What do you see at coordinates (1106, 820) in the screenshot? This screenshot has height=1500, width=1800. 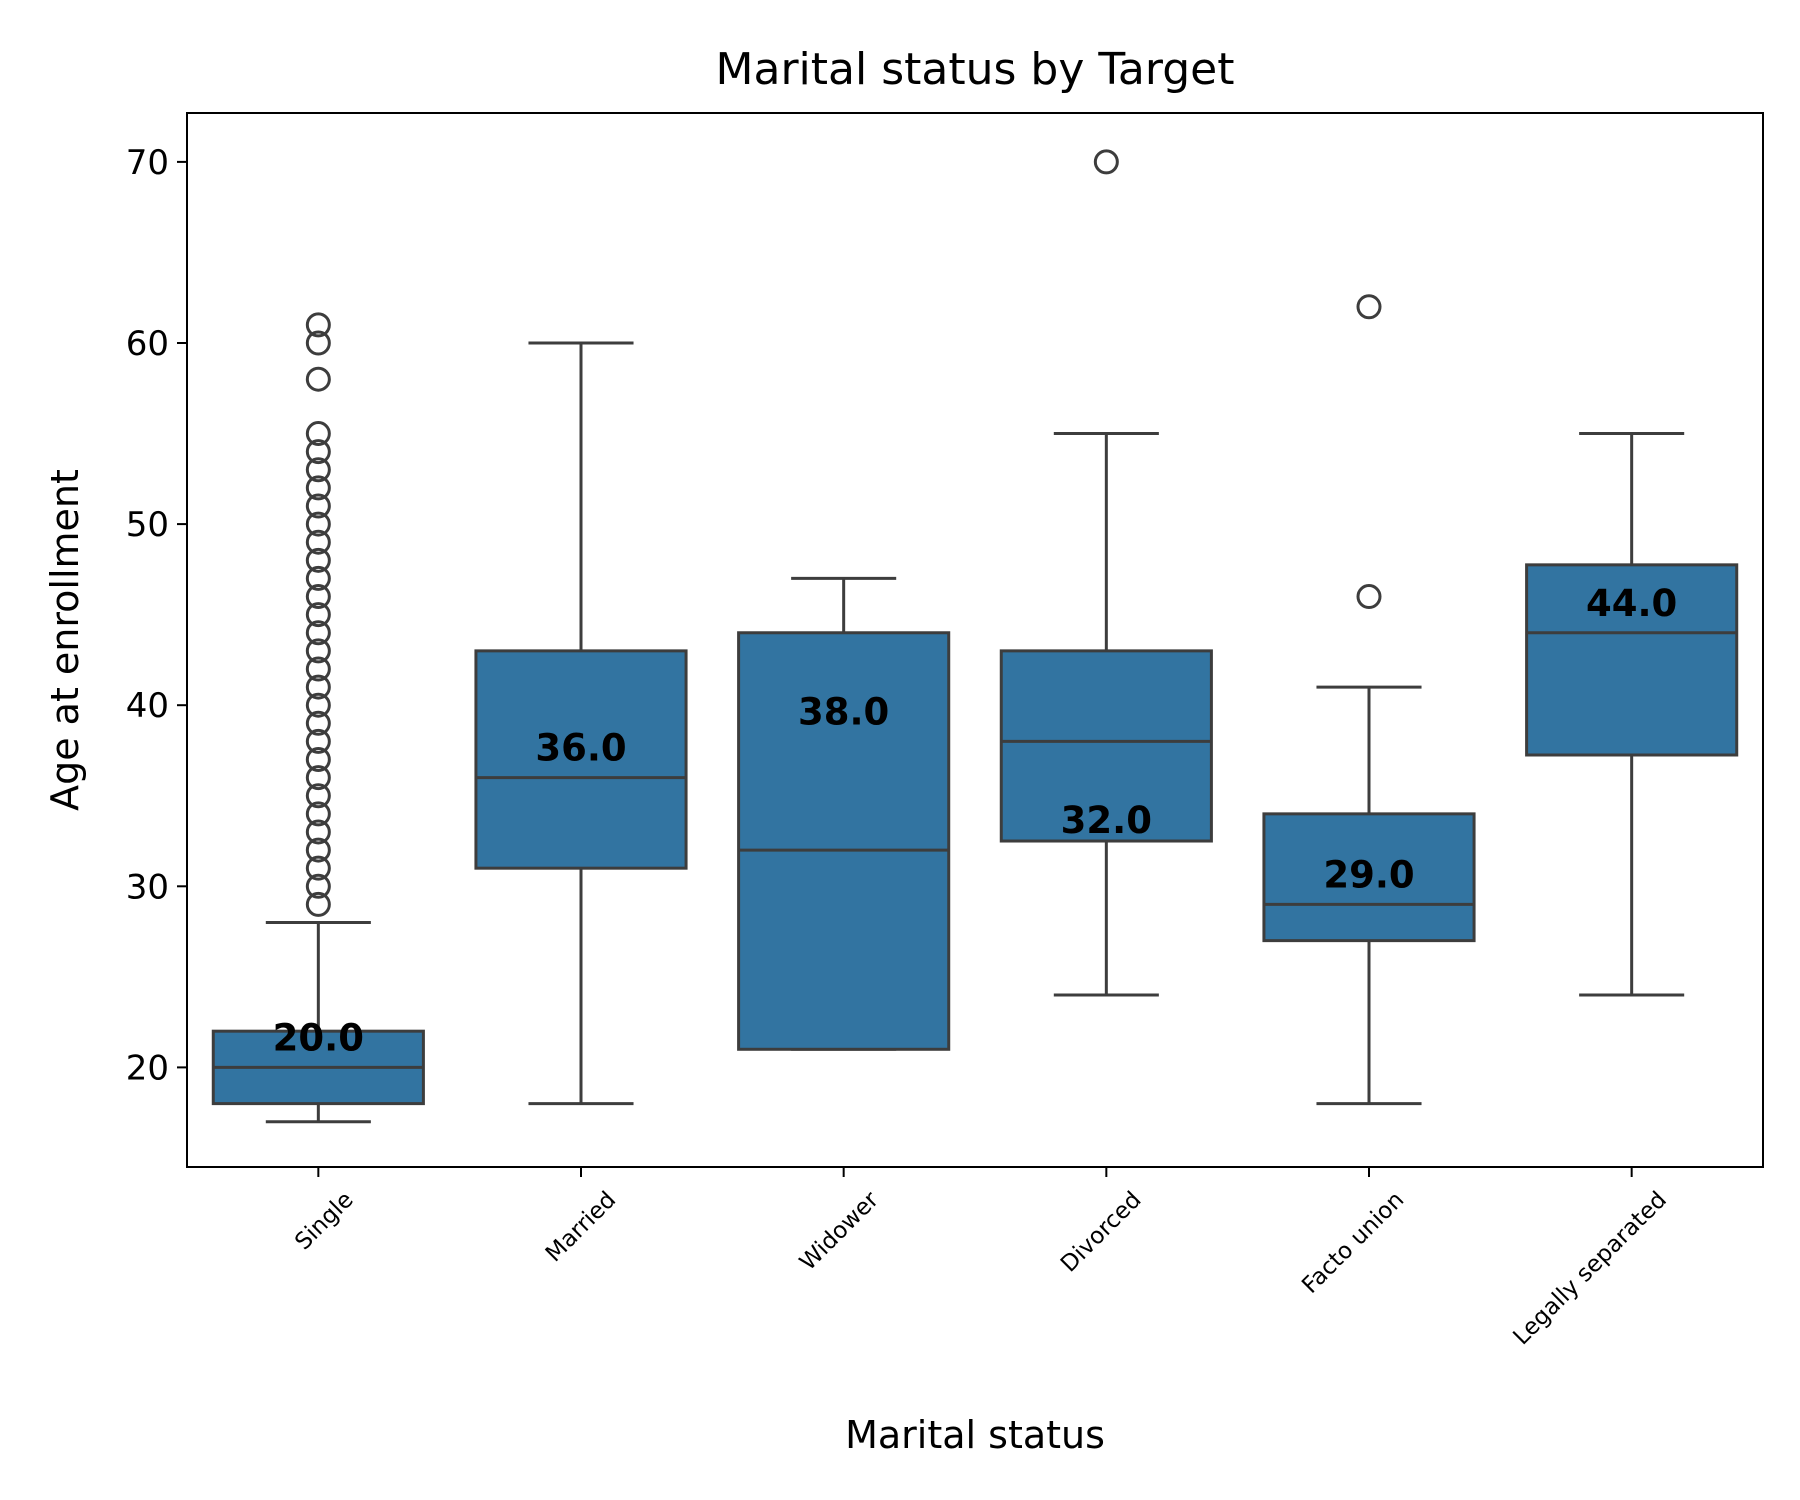 I see `median-value-label: 32.0` at bounding box center [1106, 820].